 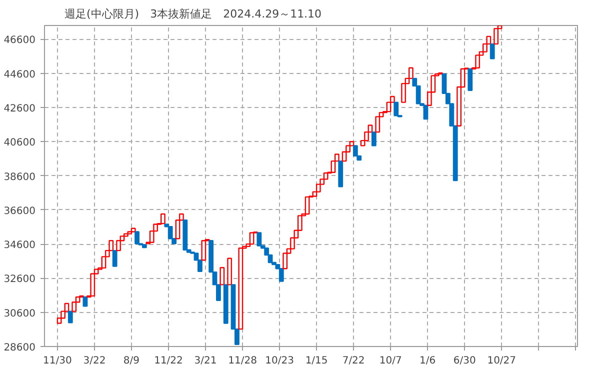 I want to click on y-tick-label: 34600, so click(x=20, y=246).